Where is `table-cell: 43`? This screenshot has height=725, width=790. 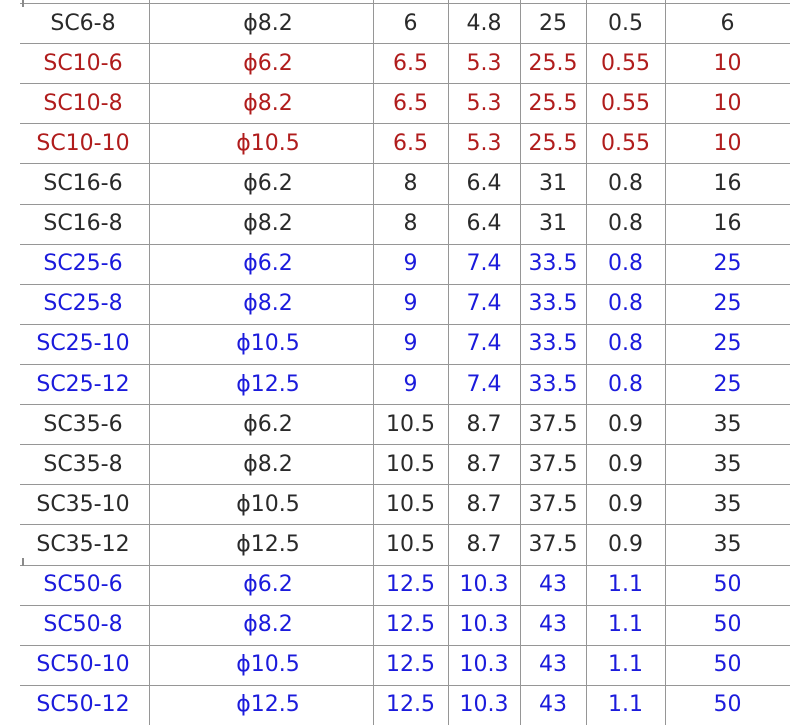 table-cell: 43 is located at coordinates (553, 665).